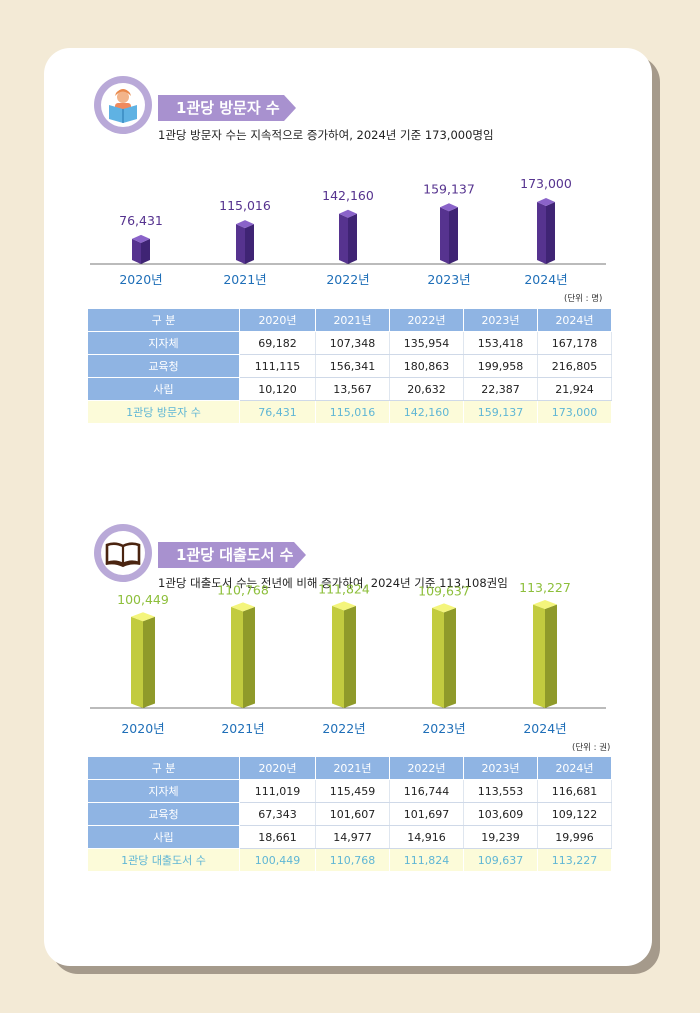 The width and height of the screenshot is (700, 1013). I want to click on unit-label: (단위 : 명), so click(583, 299).